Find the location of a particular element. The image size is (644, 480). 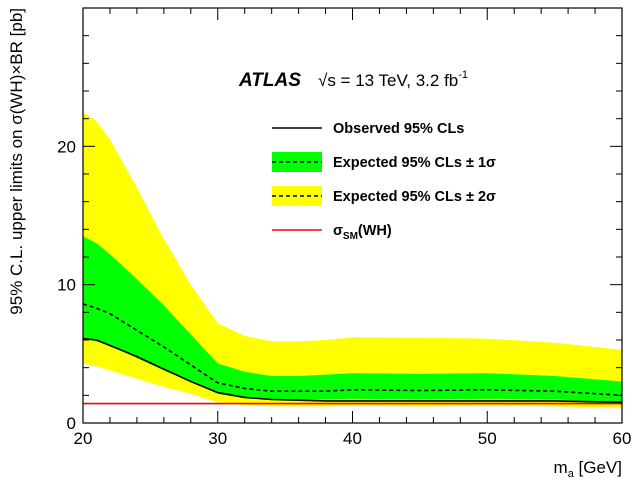

energy-lumi-label: √s = 13 TeV, 3.2 fb-1 is located at coordinates (393, 79).